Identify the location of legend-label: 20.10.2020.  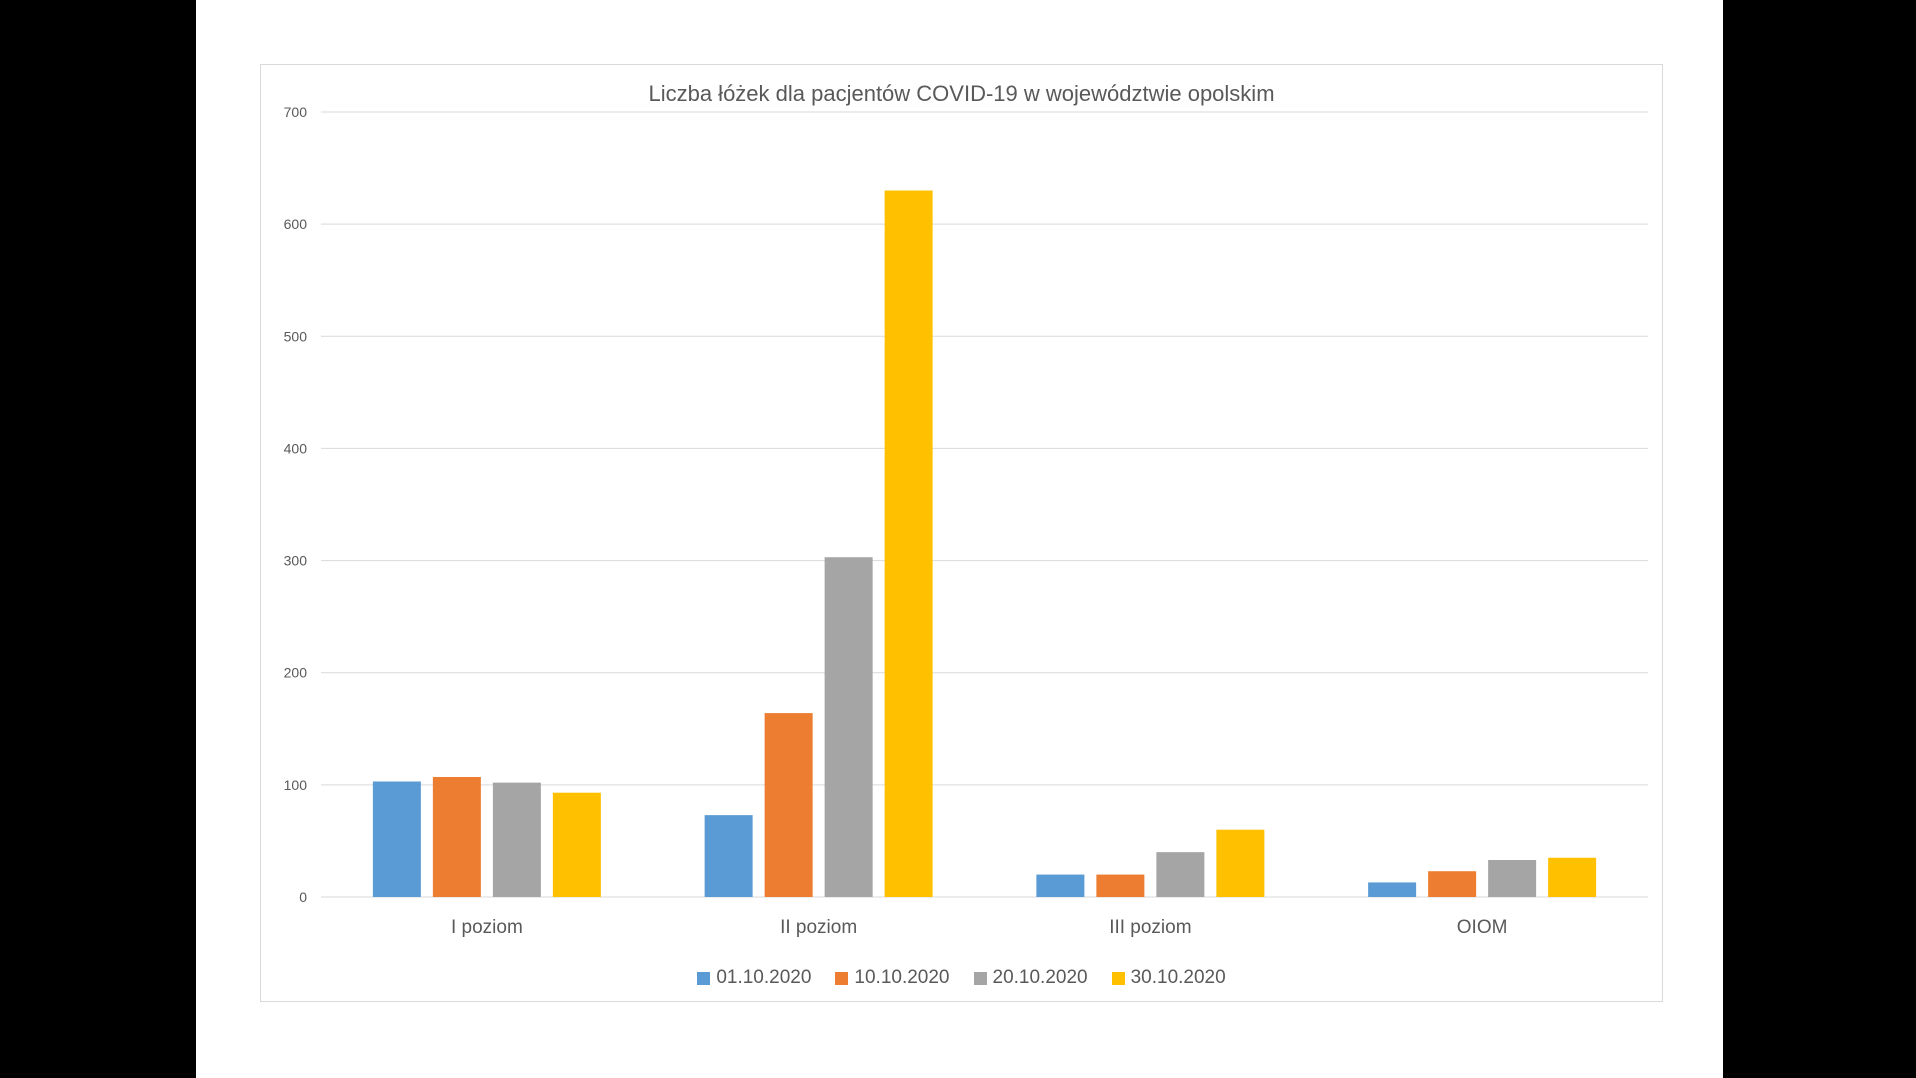
(1040, 977).